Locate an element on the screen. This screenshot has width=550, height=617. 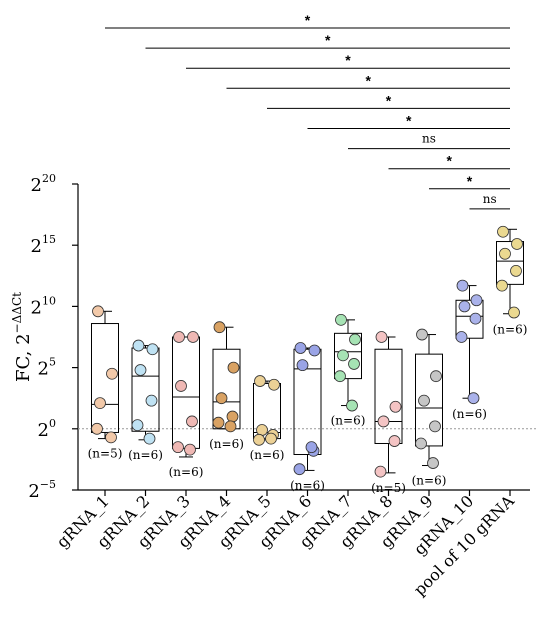
y-ticks: 220 215 210 25 20 2−5 is located at coordinates (53, 337).